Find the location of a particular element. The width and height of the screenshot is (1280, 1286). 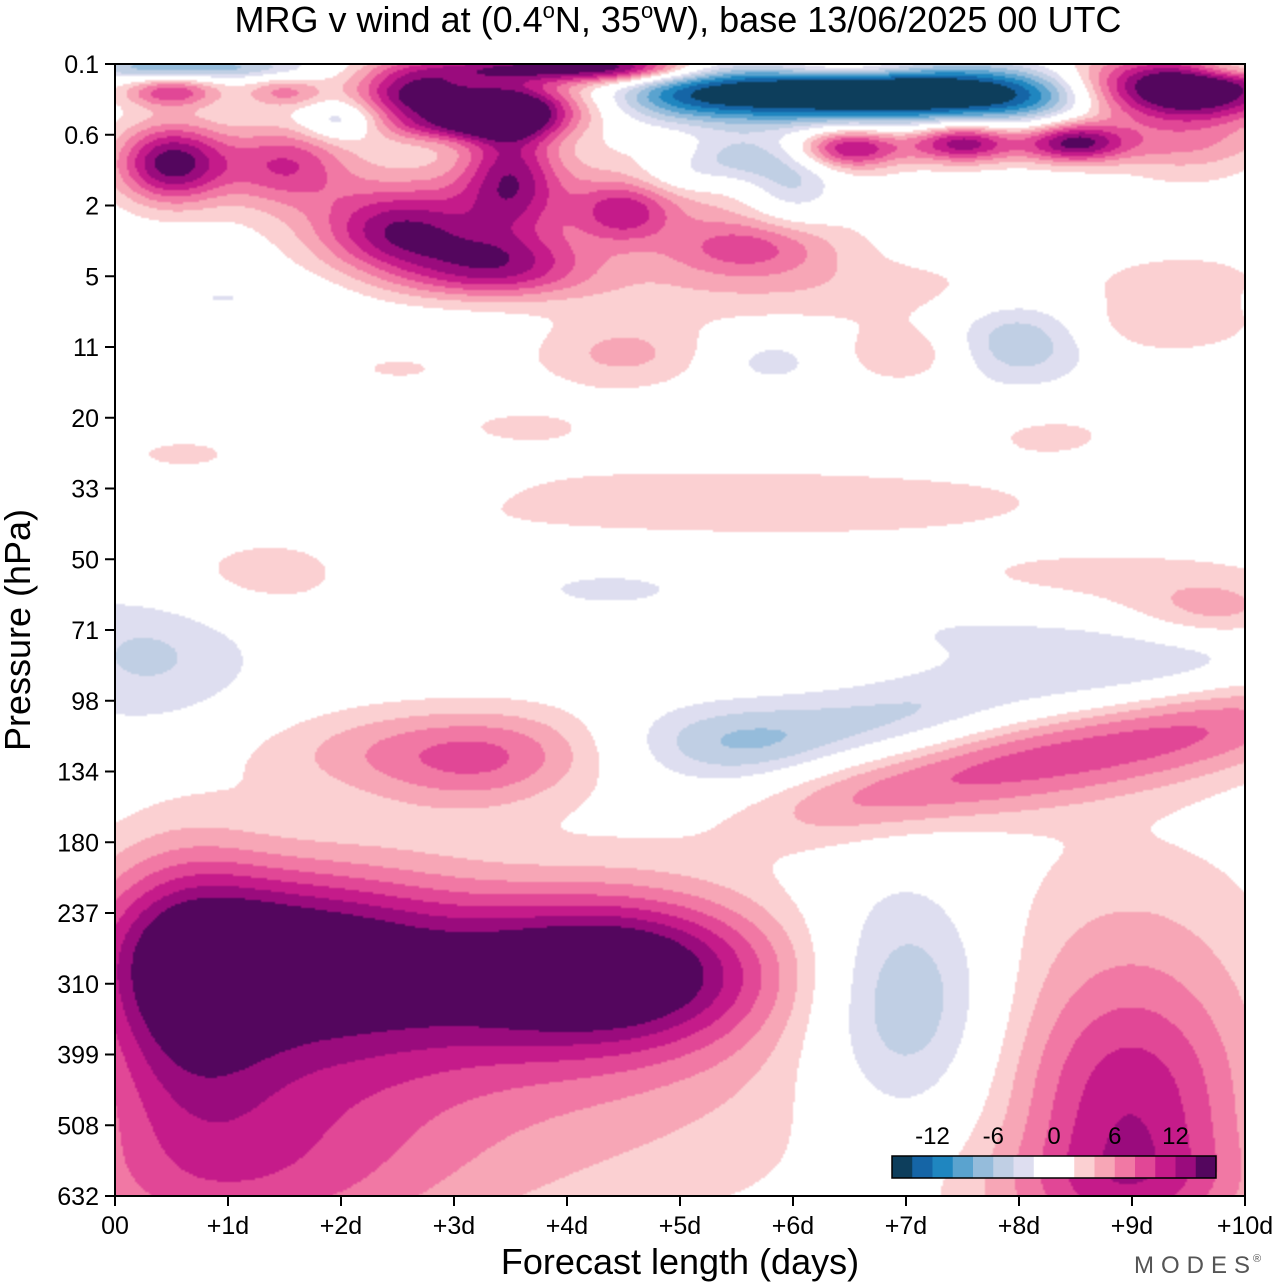

x-tick-label: +6d is located at coordinates (793, 1226).